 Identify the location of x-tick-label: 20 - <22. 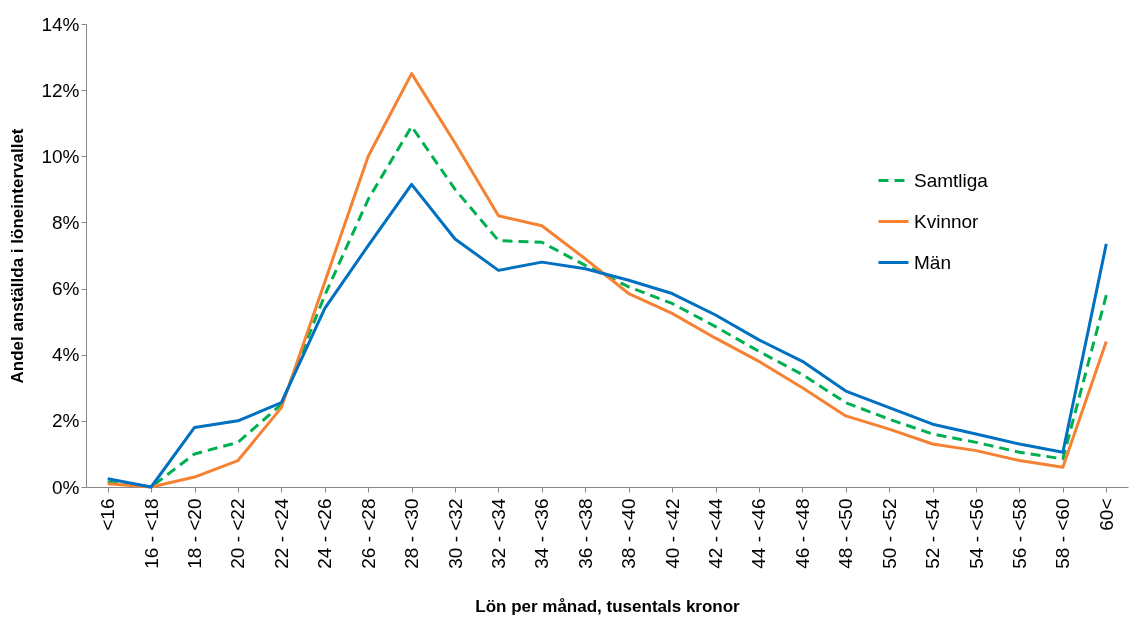
(238, 533).